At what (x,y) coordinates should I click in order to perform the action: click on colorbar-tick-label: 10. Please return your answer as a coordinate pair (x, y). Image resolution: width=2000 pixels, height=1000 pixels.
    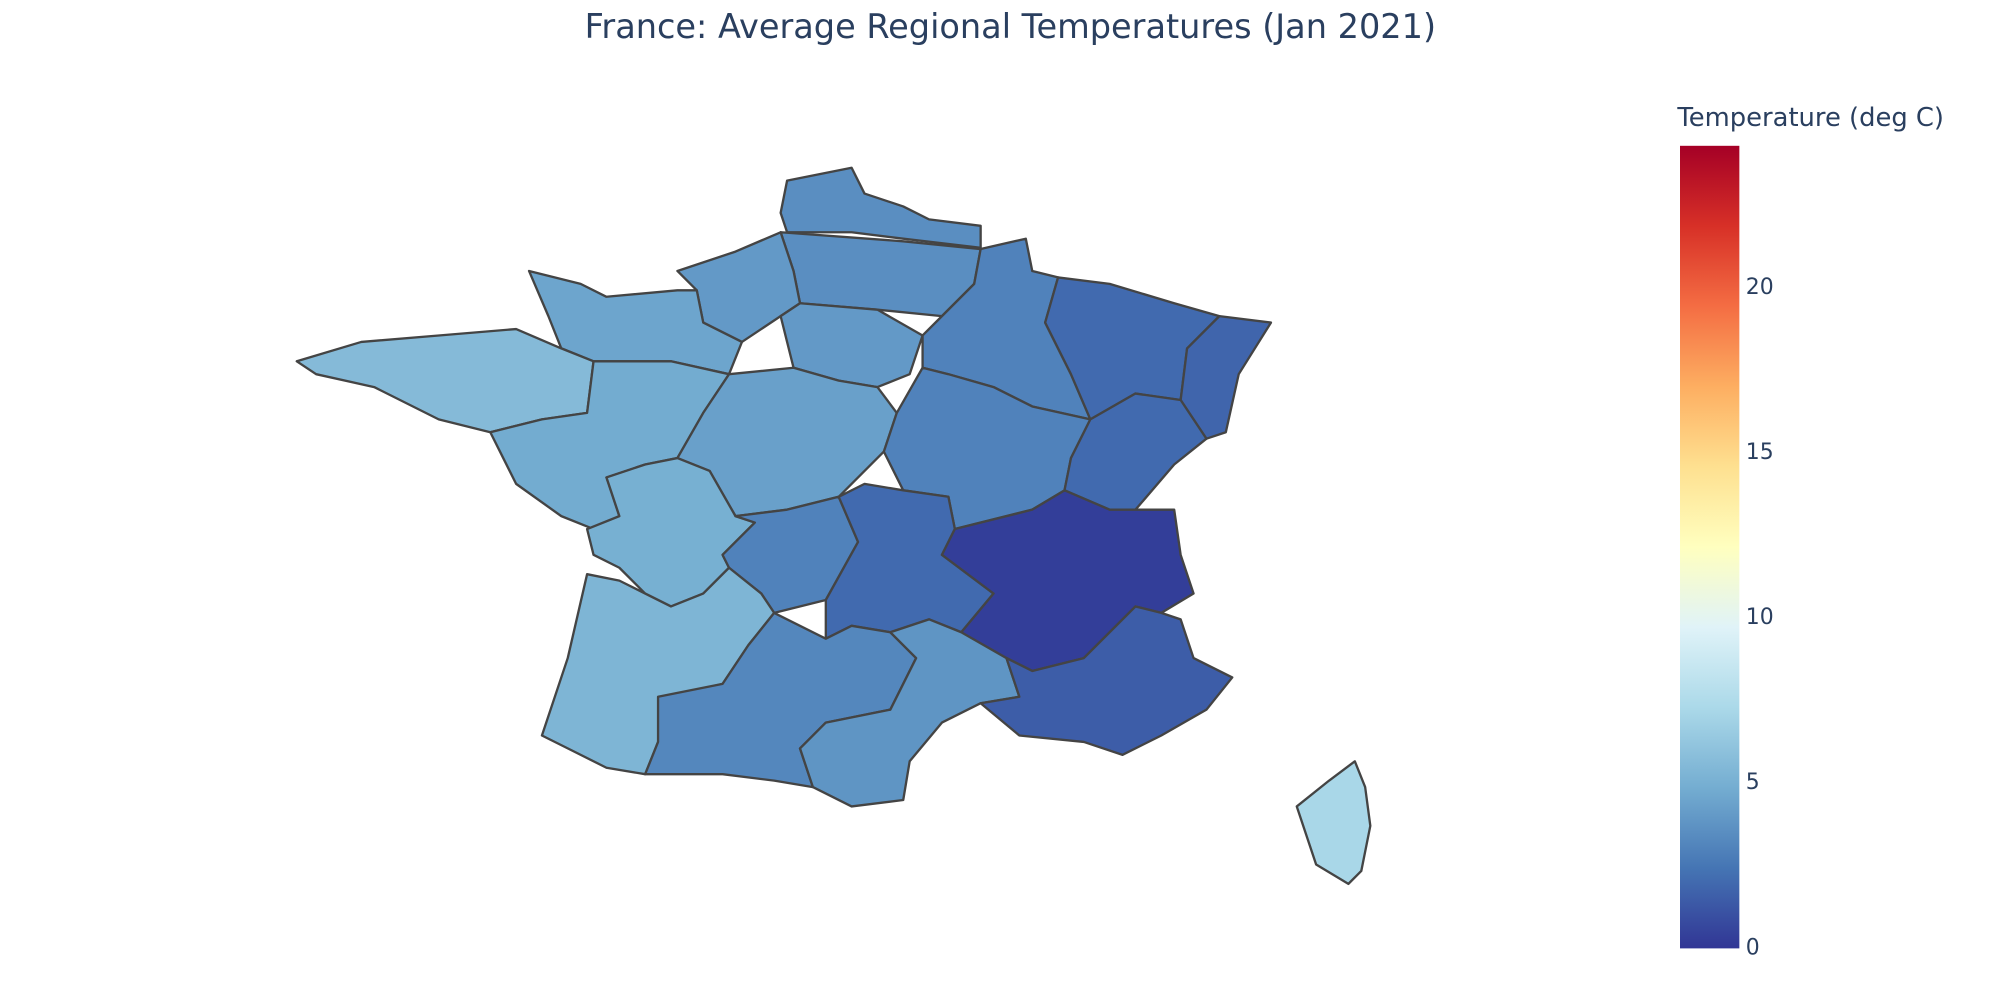
    Looking at the image, I should click on (1760, 617).